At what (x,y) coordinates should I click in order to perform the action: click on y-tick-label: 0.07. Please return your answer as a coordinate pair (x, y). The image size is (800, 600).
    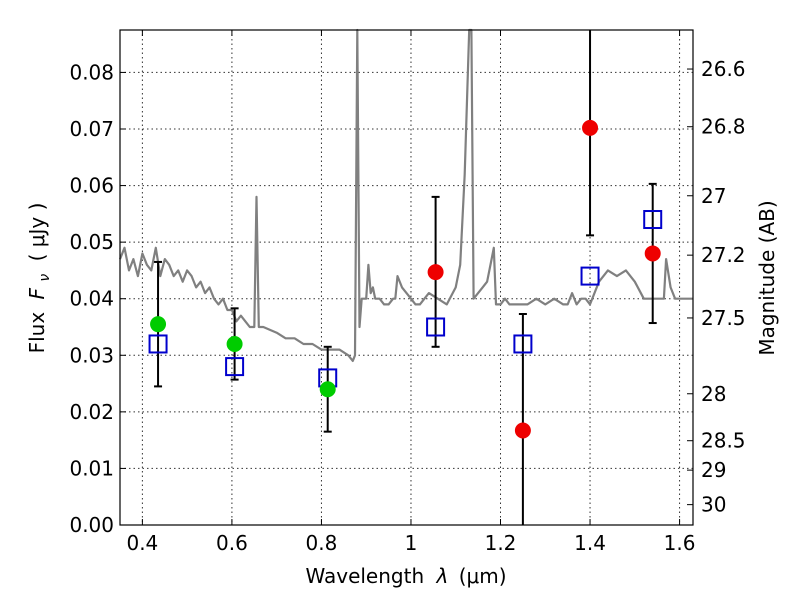
    Looking at the image, I should click on (91, 129).